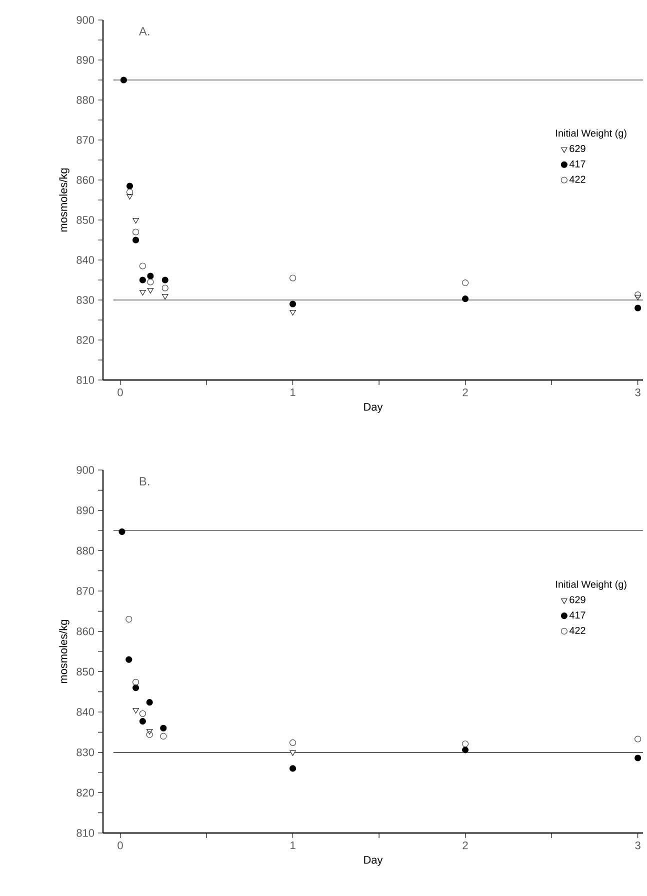 This screenshot has width=647, height=896. What do you see at coordinates (144, 31) in the screenshot?
I see `chart-title: A.` at bounding box center [144, 31].